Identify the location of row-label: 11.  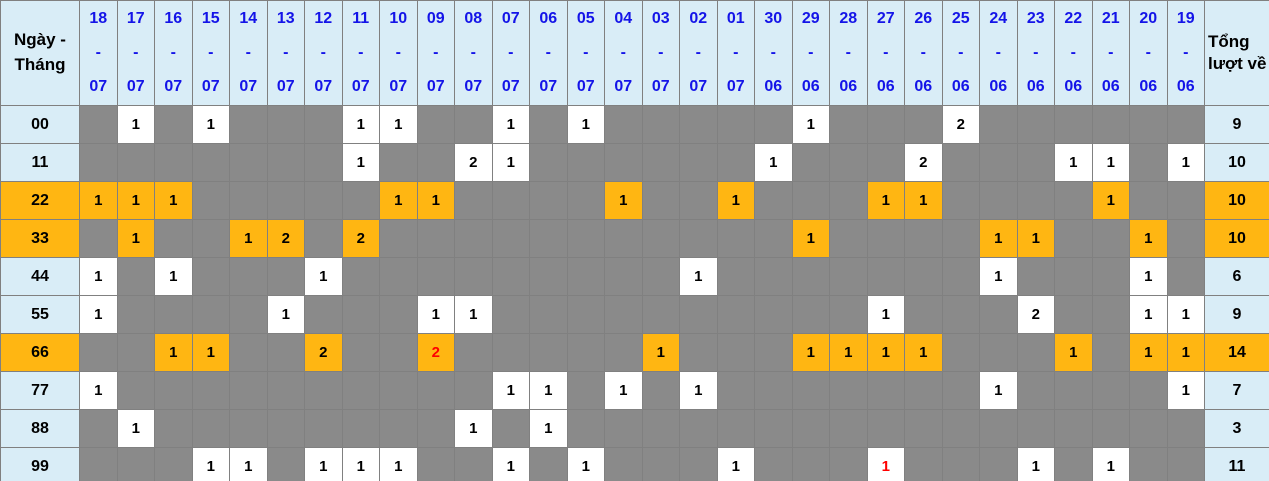
(40, 162).